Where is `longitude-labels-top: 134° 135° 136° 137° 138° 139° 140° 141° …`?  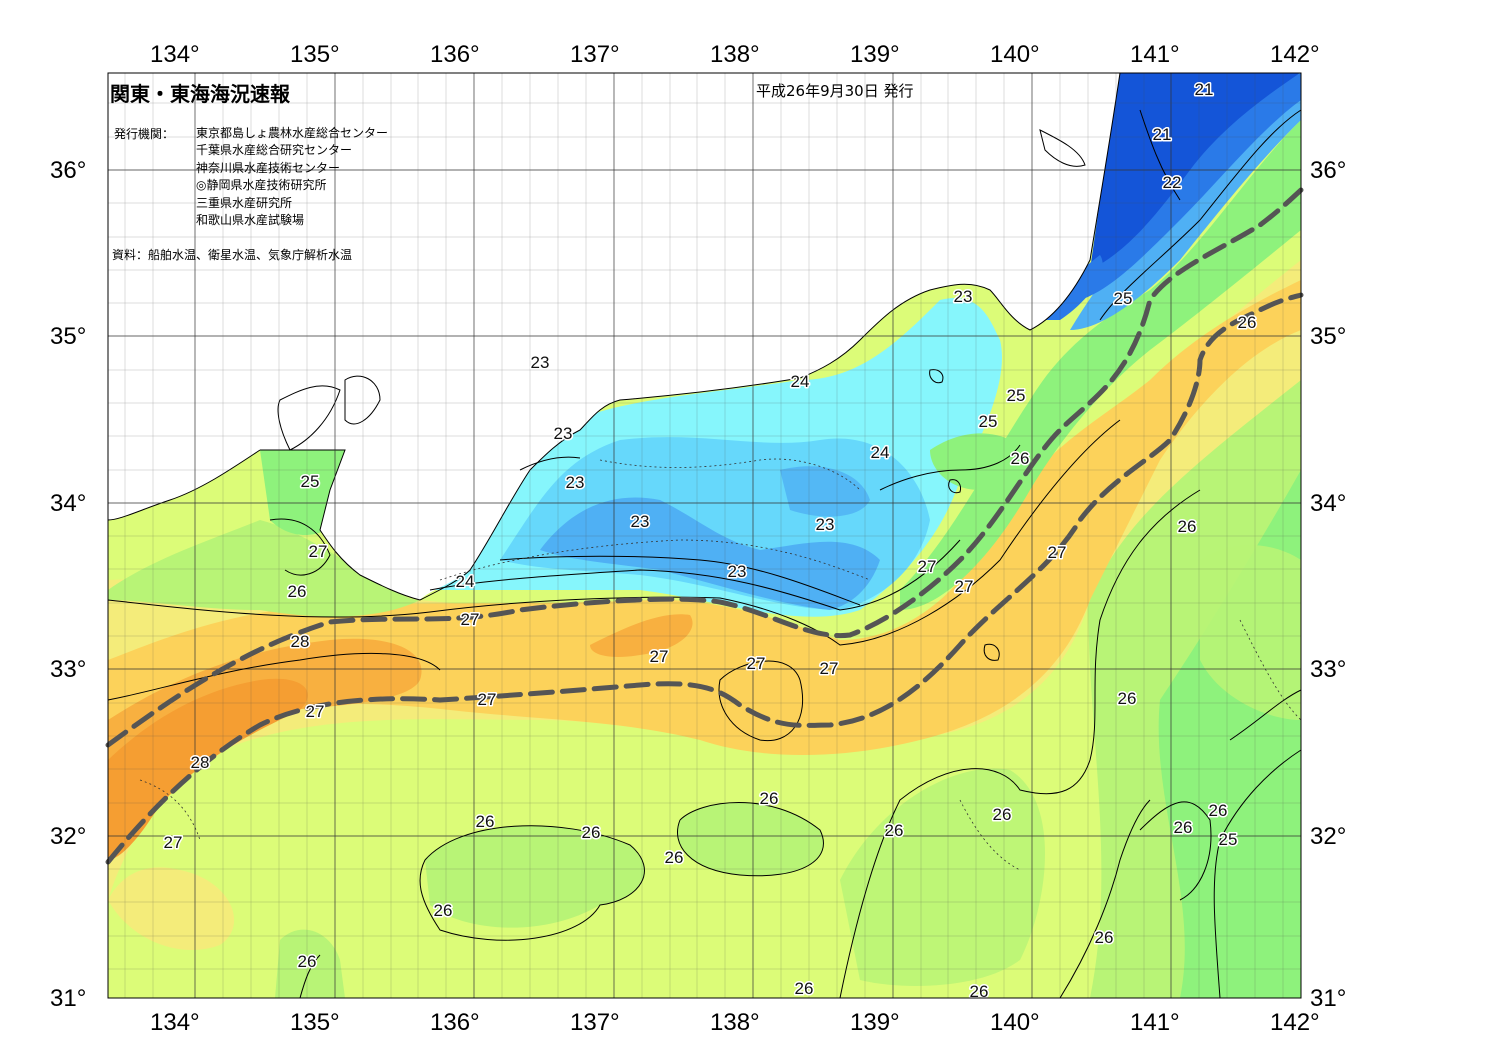 longitude-labels-top: 134° 135° 136° 137° 138° 139° 140° 141° … is located at coordinates (735, 54).